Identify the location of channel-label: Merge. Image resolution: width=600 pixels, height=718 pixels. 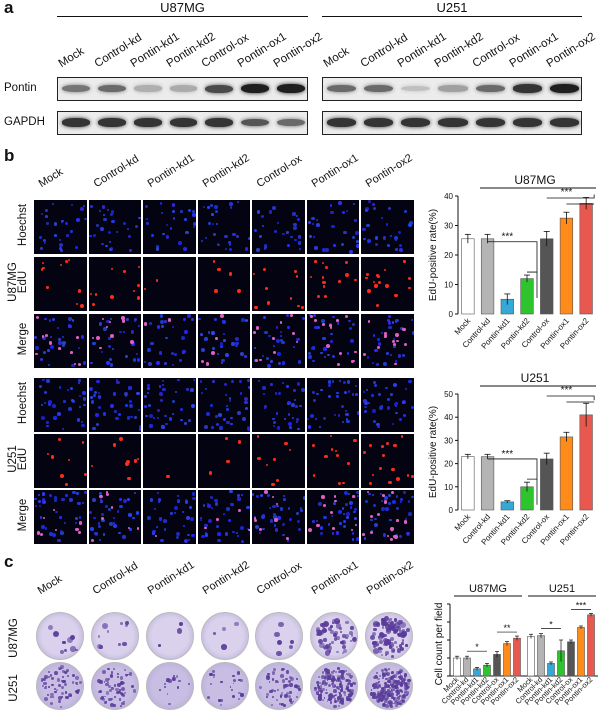
(23, 515).